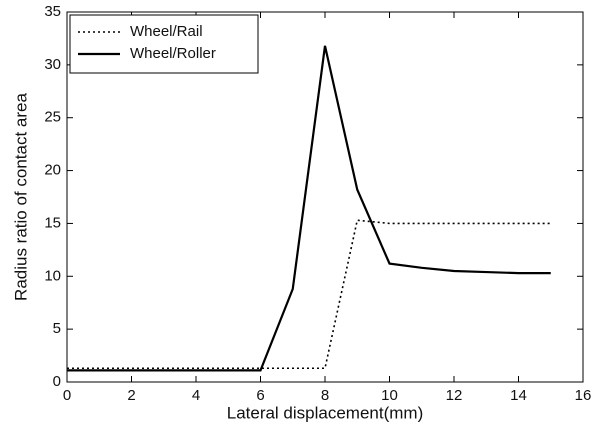 This screenshot has height=430, width=605. Describe the element at coordinates (52, 64) in the screenshot. I see `y-tick-label: 30` at that location.